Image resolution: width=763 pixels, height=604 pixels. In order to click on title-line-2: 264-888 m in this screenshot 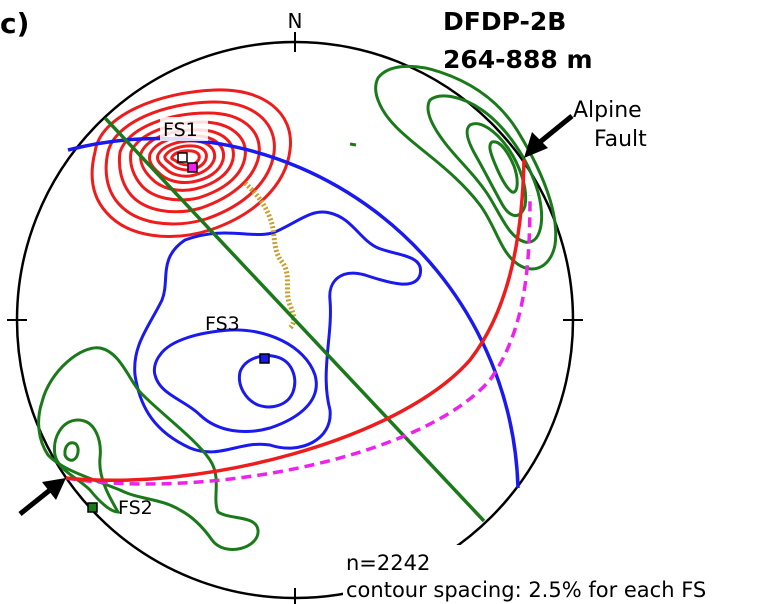, I will do `click(518, 59)`.